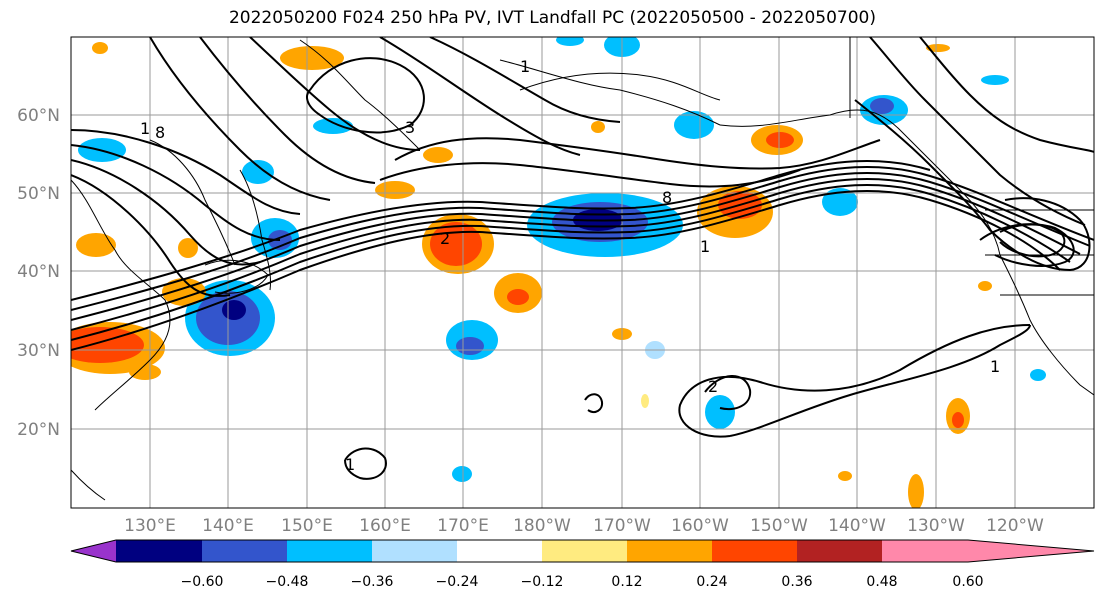 The height and width of the screenshot is (601, 1105). Describe the element at coordinates (385, 526) in the screenshot. I see `lon-label: 160°E` at that location.